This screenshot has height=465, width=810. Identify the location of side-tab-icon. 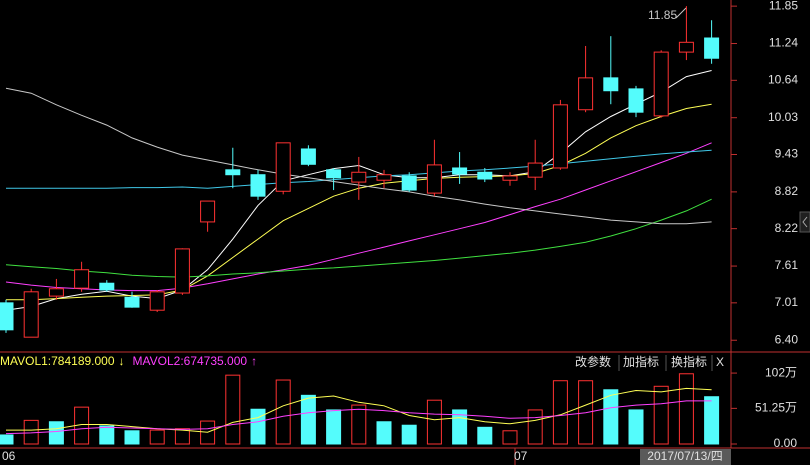
(805, 222).